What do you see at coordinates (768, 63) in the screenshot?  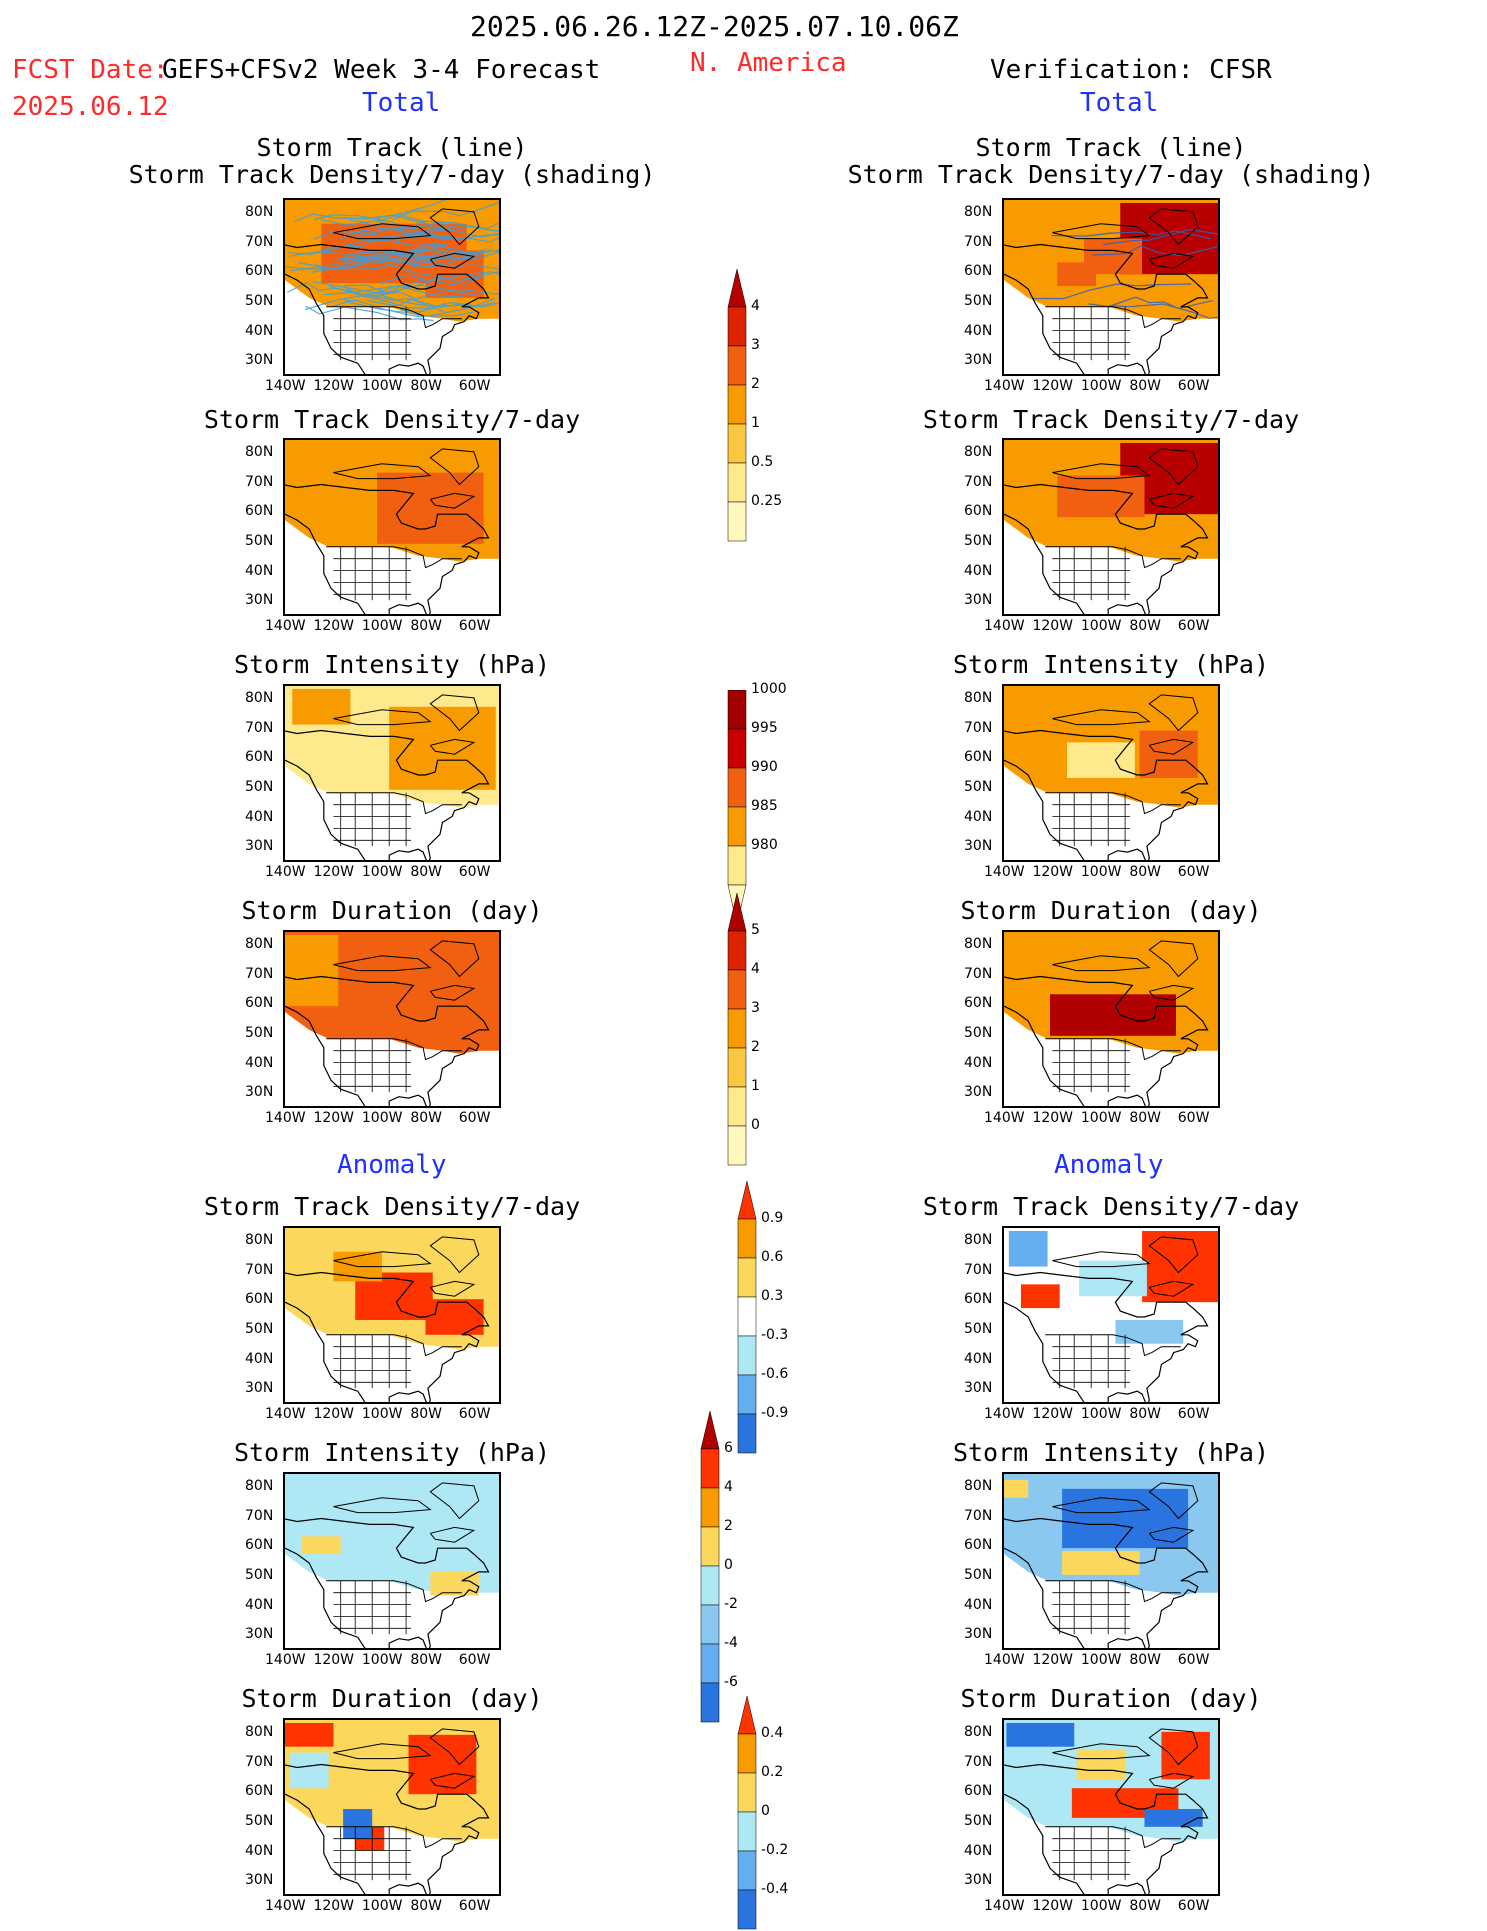 I see `region-label: N. America` at bounding box center [768, 63].